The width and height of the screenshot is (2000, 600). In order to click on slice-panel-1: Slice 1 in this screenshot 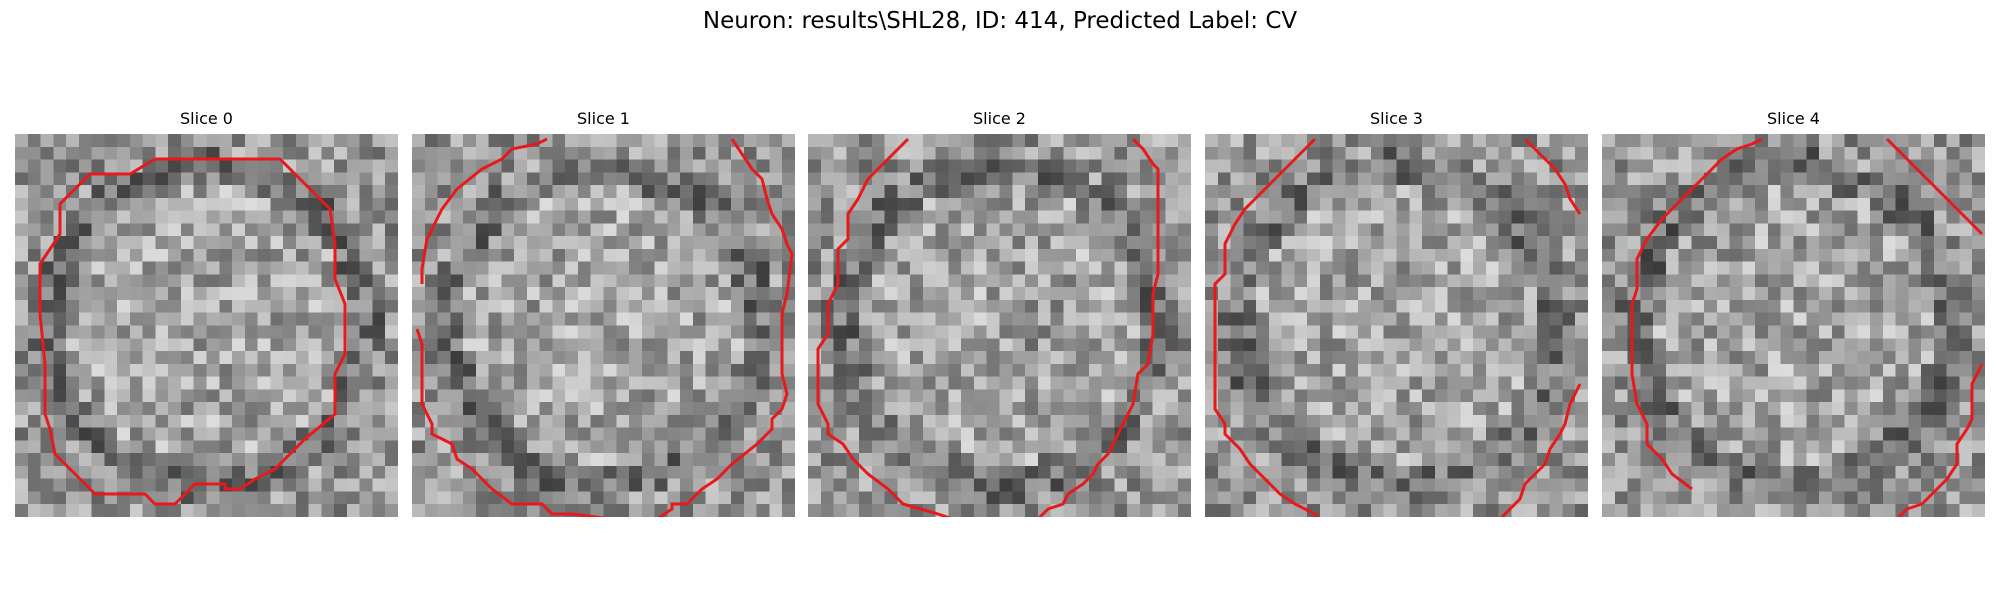, I will do `click(603, 312)`.